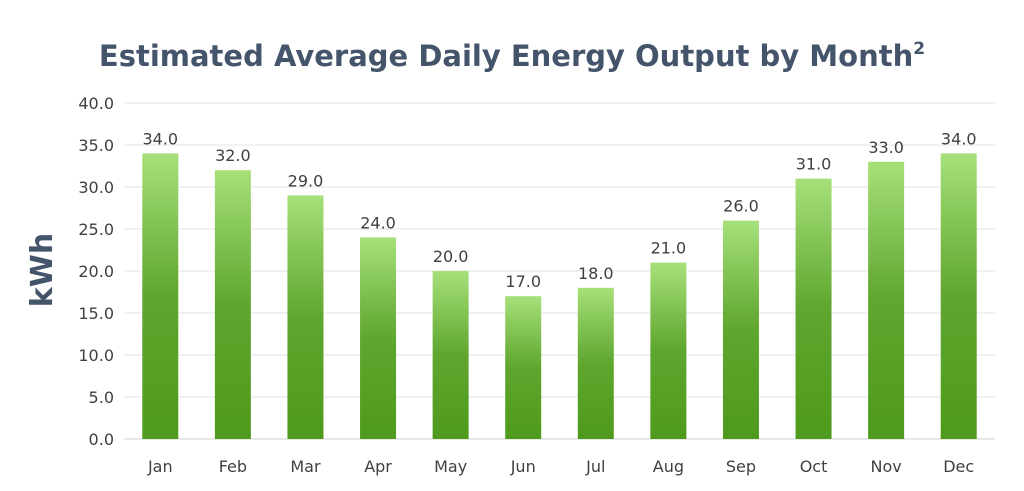  What do you see at coordinates (101, 439) in the screenshot?
I see `y-tick-label: 0.0` at bounding box center [101, 439].